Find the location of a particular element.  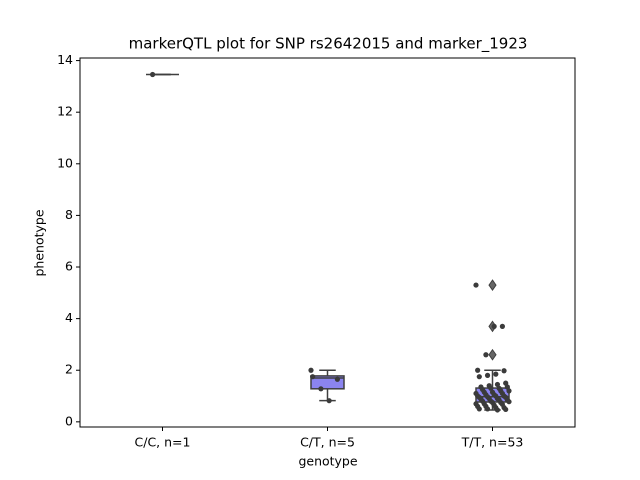

y-tick-label: 0 is located at coordinates (69, 420).